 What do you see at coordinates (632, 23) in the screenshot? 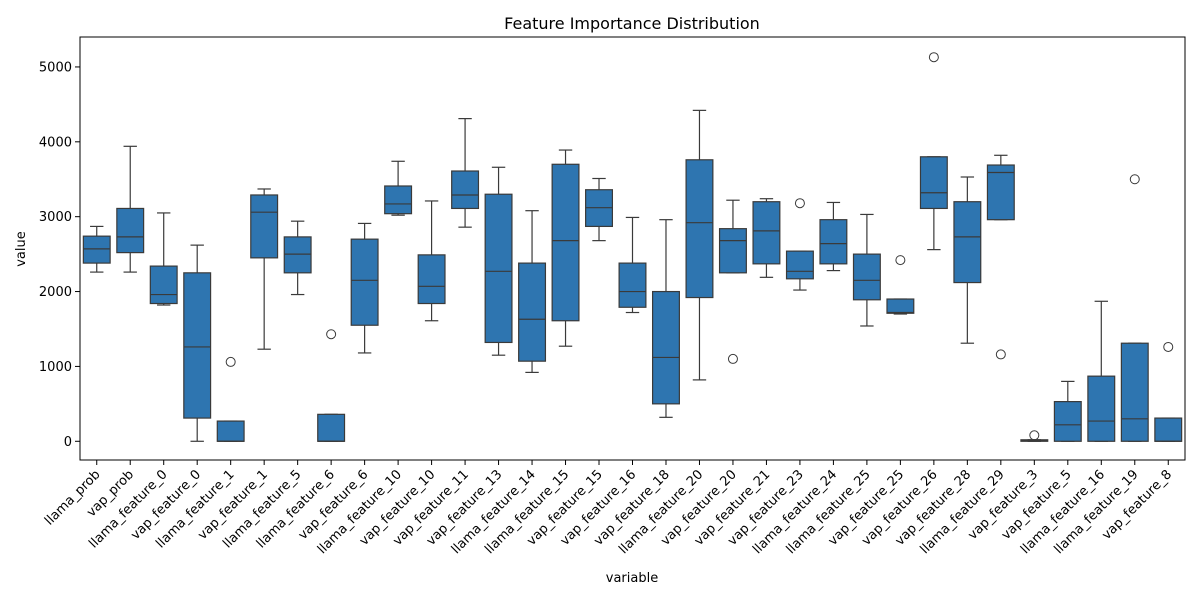
I see `chart-title: Feature Importance Distribution` at bounding box center [632, 23].